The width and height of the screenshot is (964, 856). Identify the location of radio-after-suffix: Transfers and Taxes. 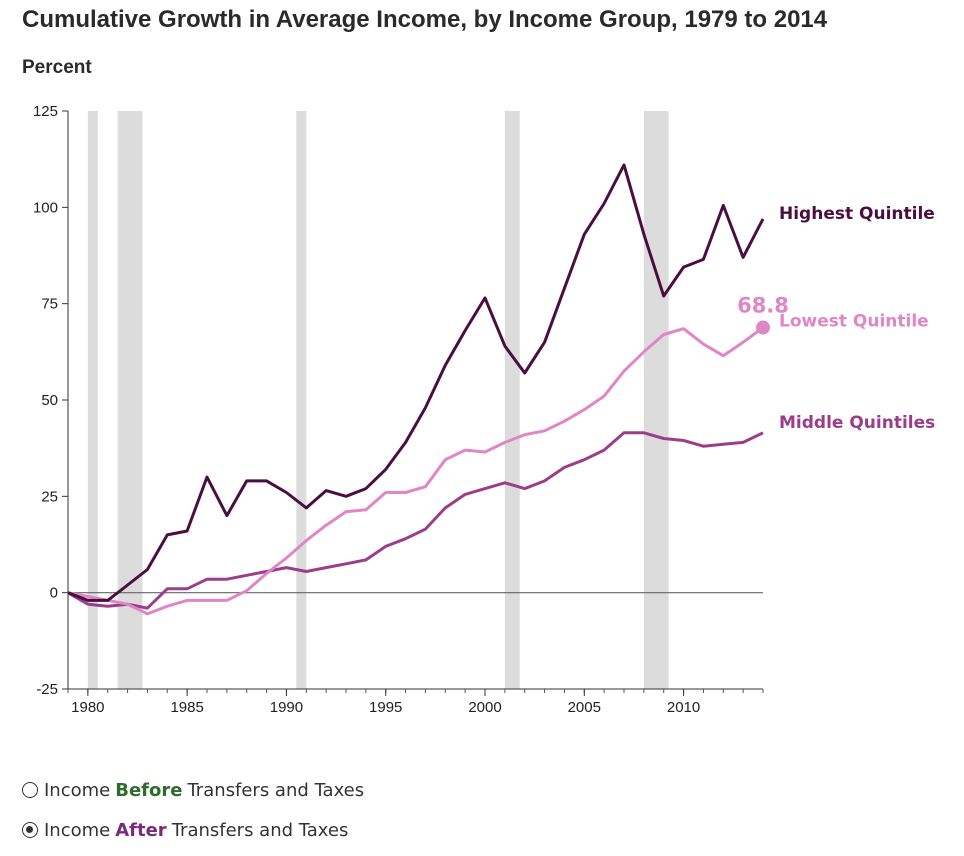
(260, 830).